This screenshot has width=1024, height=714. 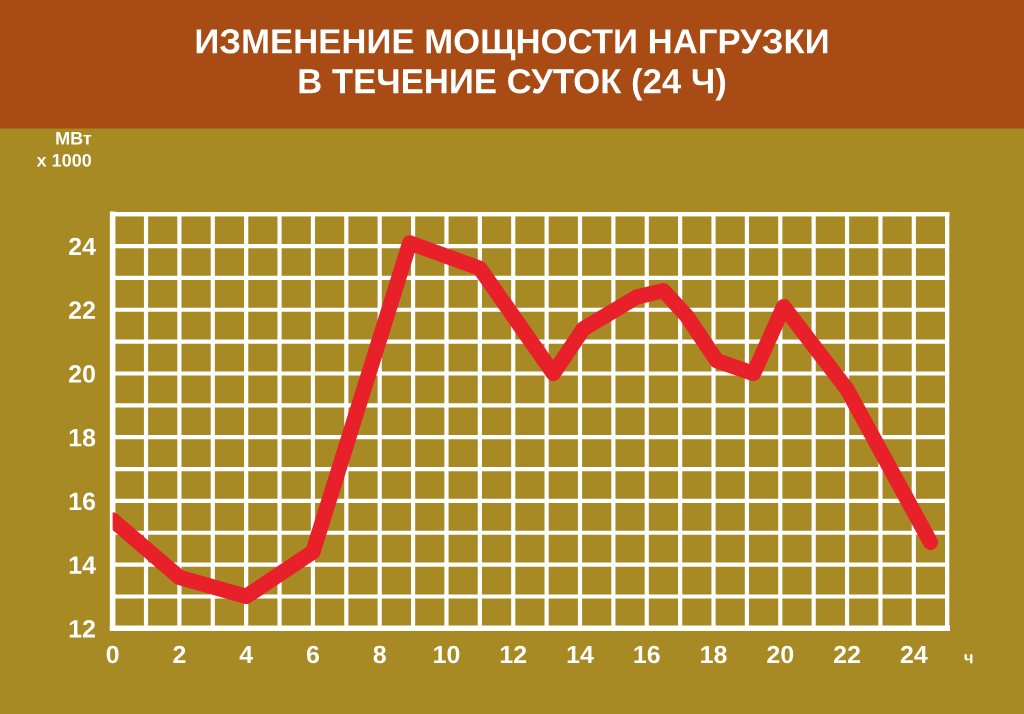 I want to click on x-tick-label: 18, so click(x=714, y=654).